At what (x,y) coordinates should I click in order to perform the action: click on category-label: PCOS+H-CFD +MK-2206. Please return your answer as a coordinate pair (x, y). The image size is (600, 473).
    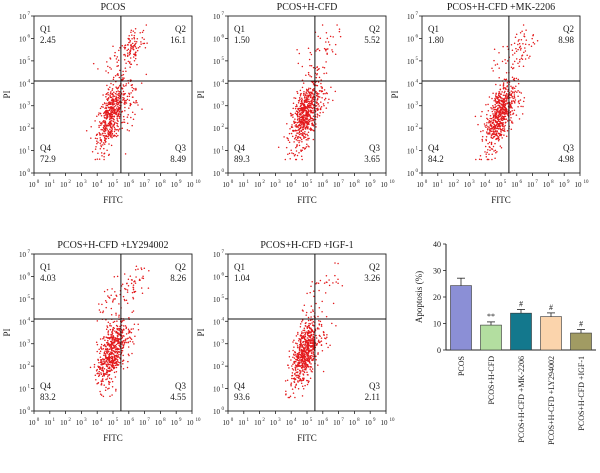
    Looking at the image, I should click on (521, 399).